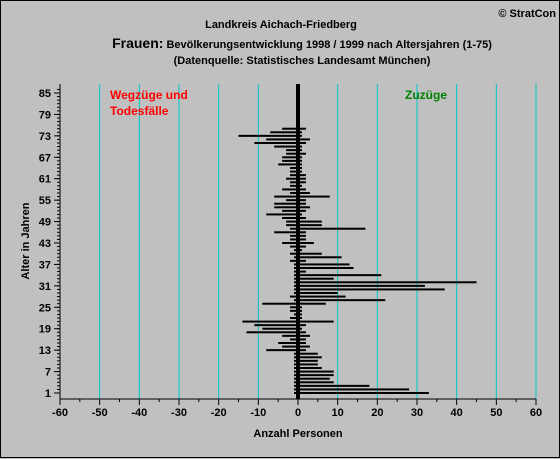 The image size is (560, 459). Describe the element at coordinates (139, 413) in the screenshot. I see `x-tick-label: -40` at that location.